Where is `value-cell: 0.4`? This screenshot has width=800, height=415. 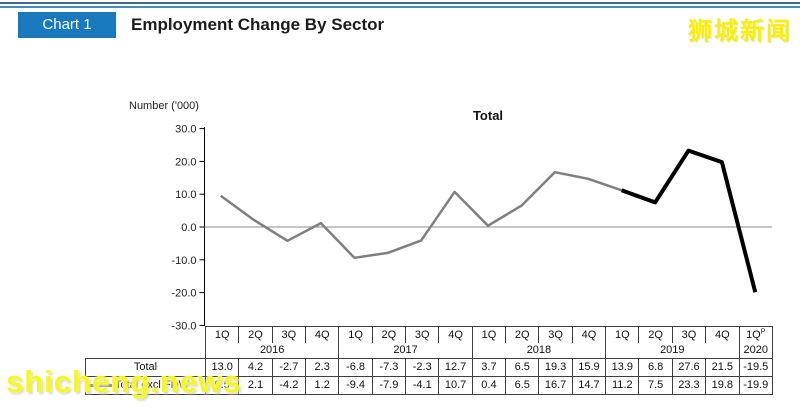 value-cell: 0.4 is located at coordinates (489, 385).